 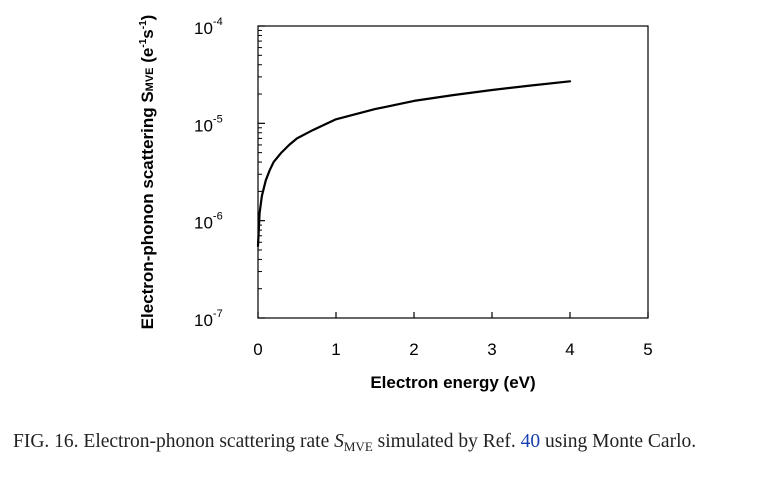 What do you see at coordinates (569, 349) in the screenshot?
I see `x-tick-label: 4` at bounding box center [569, 349].